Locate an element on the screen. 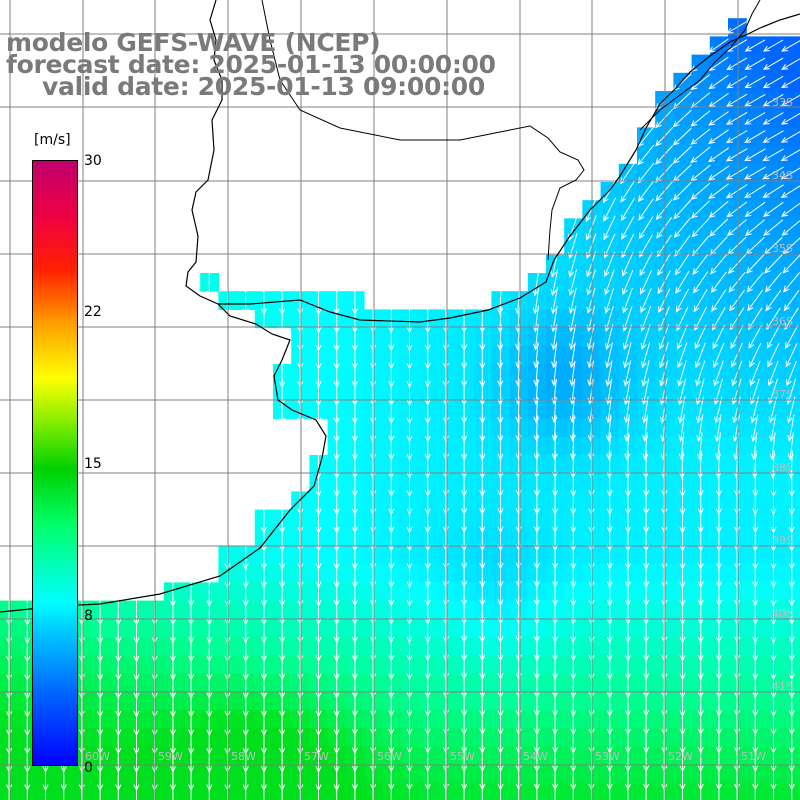 The height and width of the screenshot is (800, 800). latitude-labels: 33S 34S 35S 36S 37S 38S 39S 40S 41S is located at coordinates (782, 394).